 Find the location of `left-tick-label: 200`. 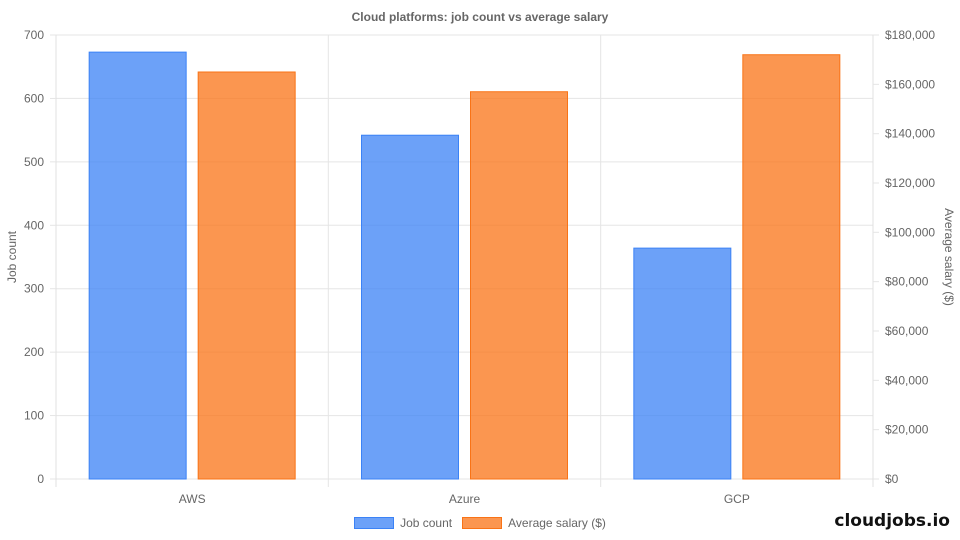

left-tick-label: 200 is located at coordinates (34, 352).